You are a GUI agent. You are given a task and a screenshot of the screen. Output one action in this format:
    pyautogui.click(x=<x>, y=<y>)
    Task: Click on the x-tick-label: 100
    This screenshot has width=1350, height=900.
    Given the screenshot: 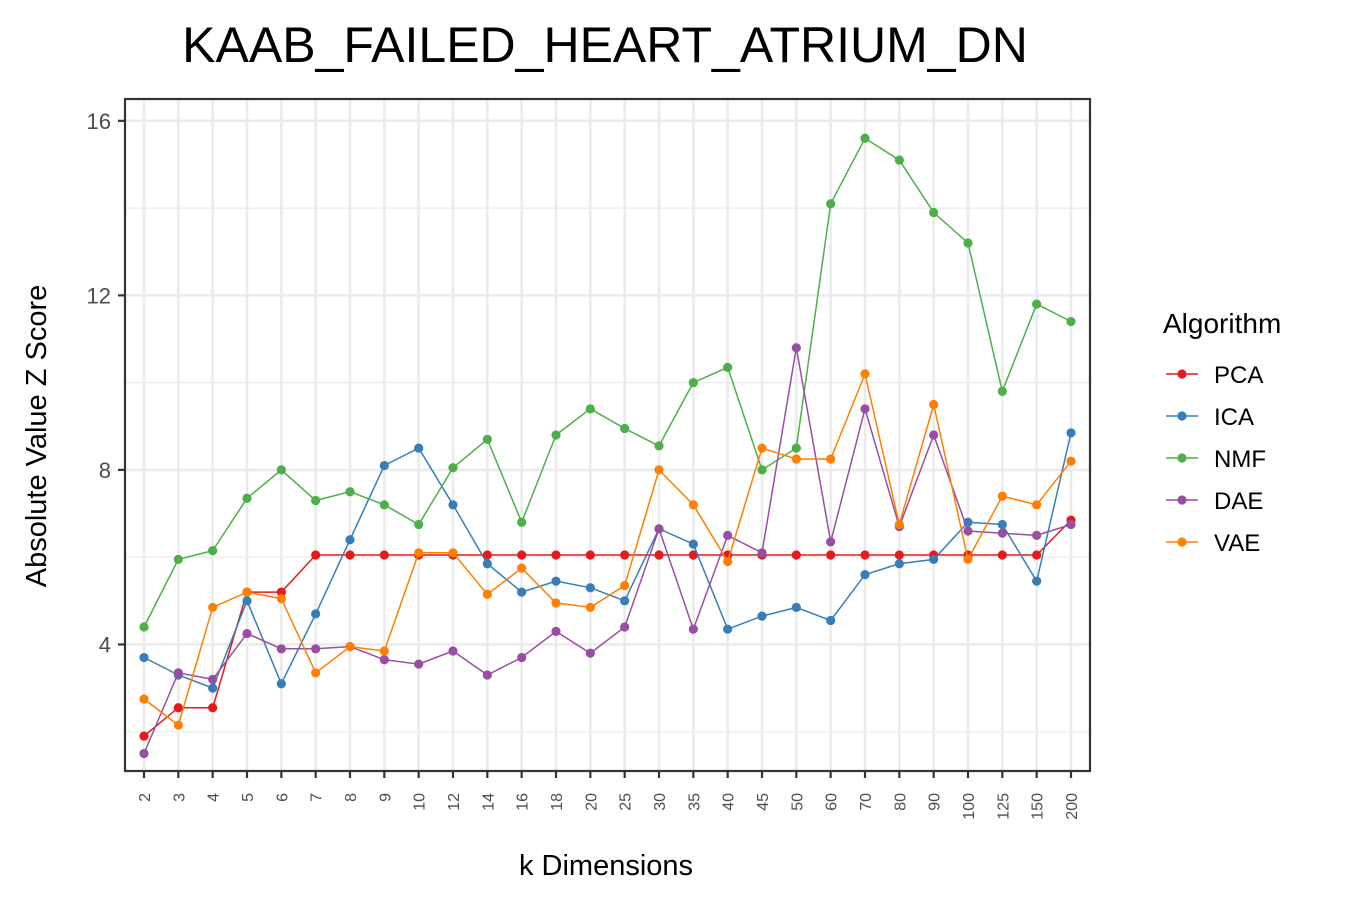 What is the action you would take?
    pyautogui.click(x=969, y=806)
    